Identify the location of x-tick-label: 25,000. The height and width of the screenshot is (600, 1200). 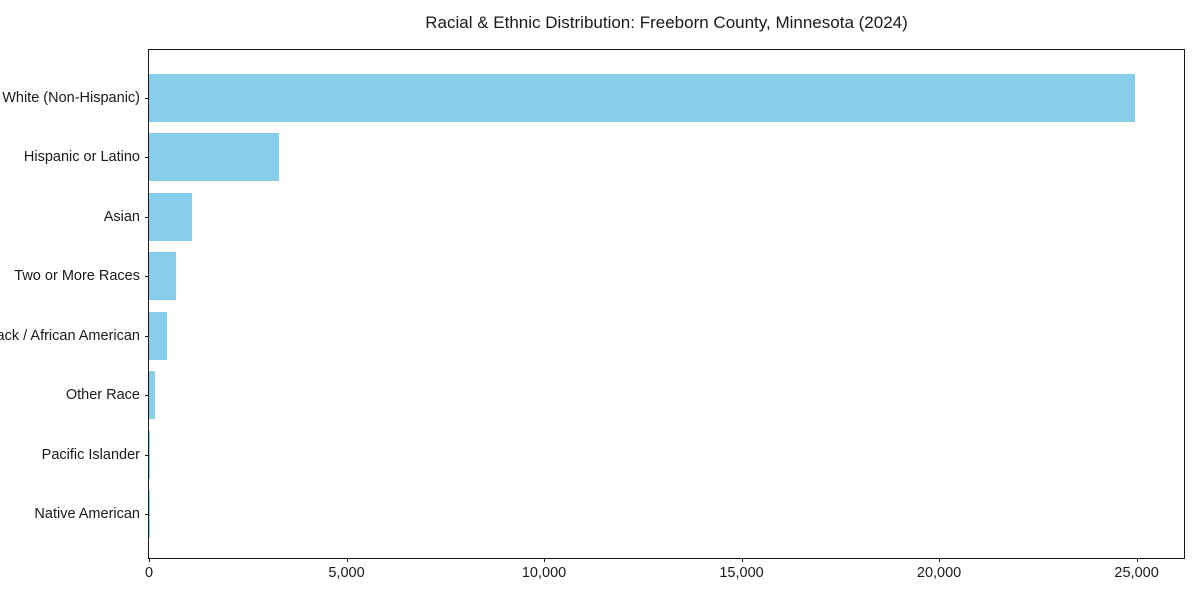
(1136, 573).